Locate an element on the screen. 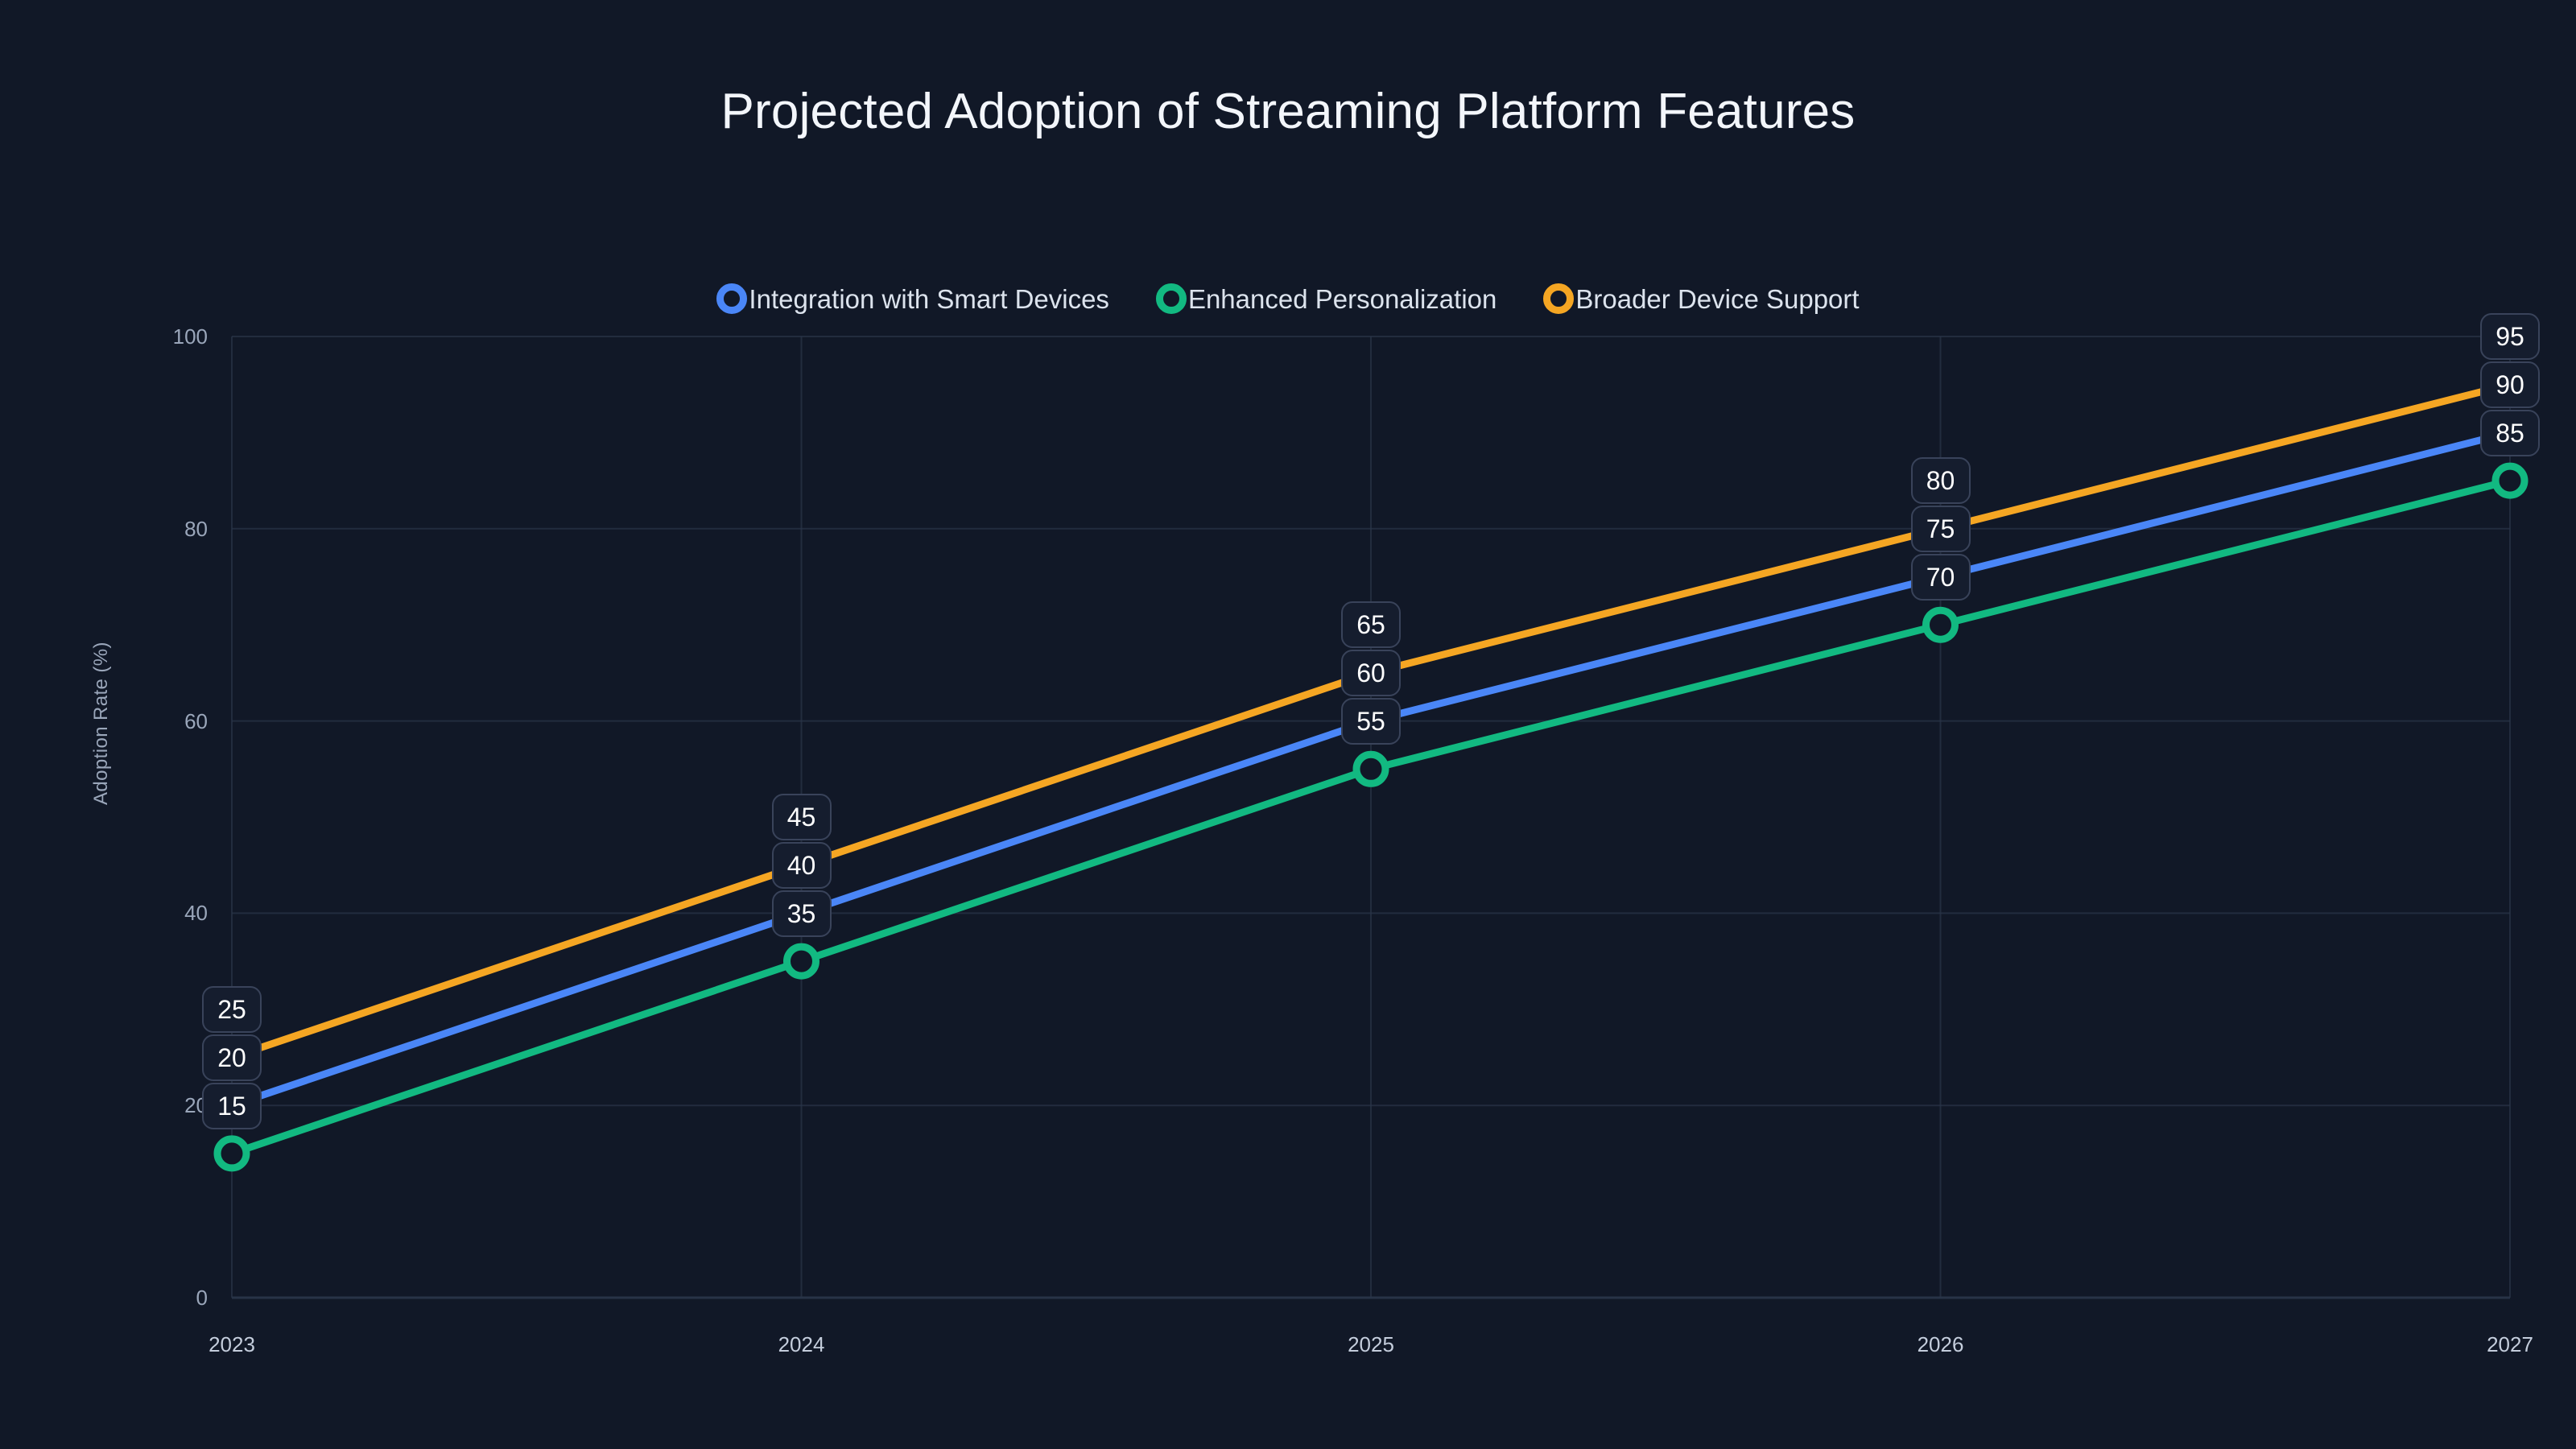  data-point-label: 20 is located at coordinates (232, 1057).